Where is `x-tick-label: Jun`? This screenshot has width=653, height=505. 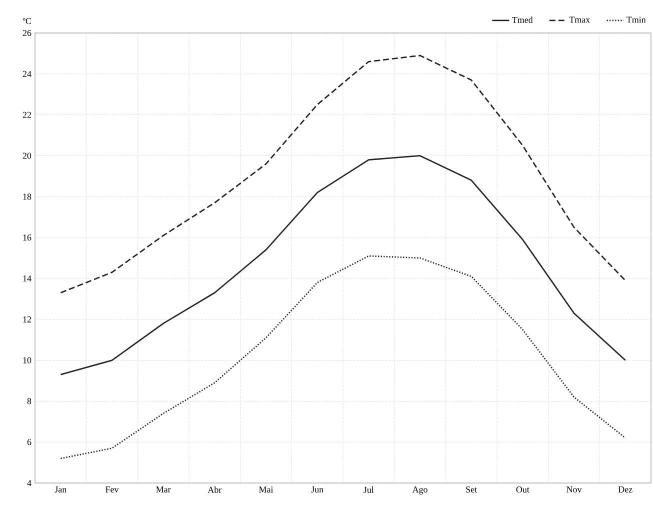
x-tick-label: Jun is located at coordinates (317, 489).